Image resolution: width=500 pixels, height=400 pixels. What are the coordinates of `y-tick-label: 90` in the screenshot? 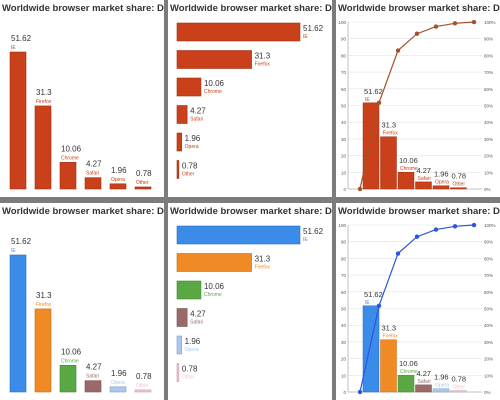 It's located at (344, 242).